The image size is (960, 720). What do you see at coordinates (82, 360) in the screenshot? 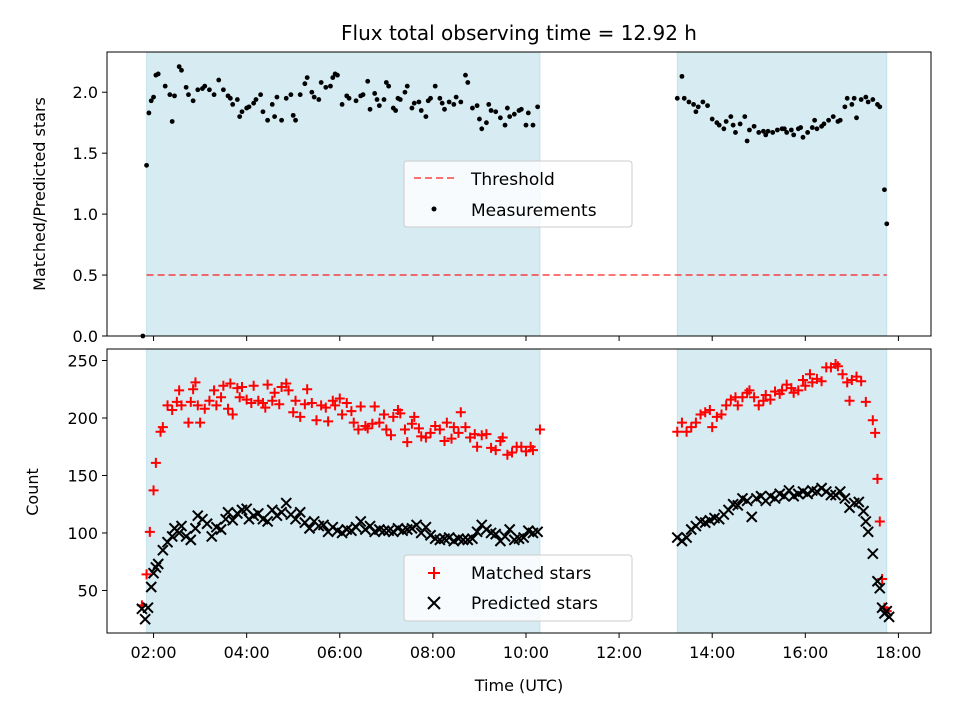
I see `count-ytick-label: 250` at bounding box center [82, 360].